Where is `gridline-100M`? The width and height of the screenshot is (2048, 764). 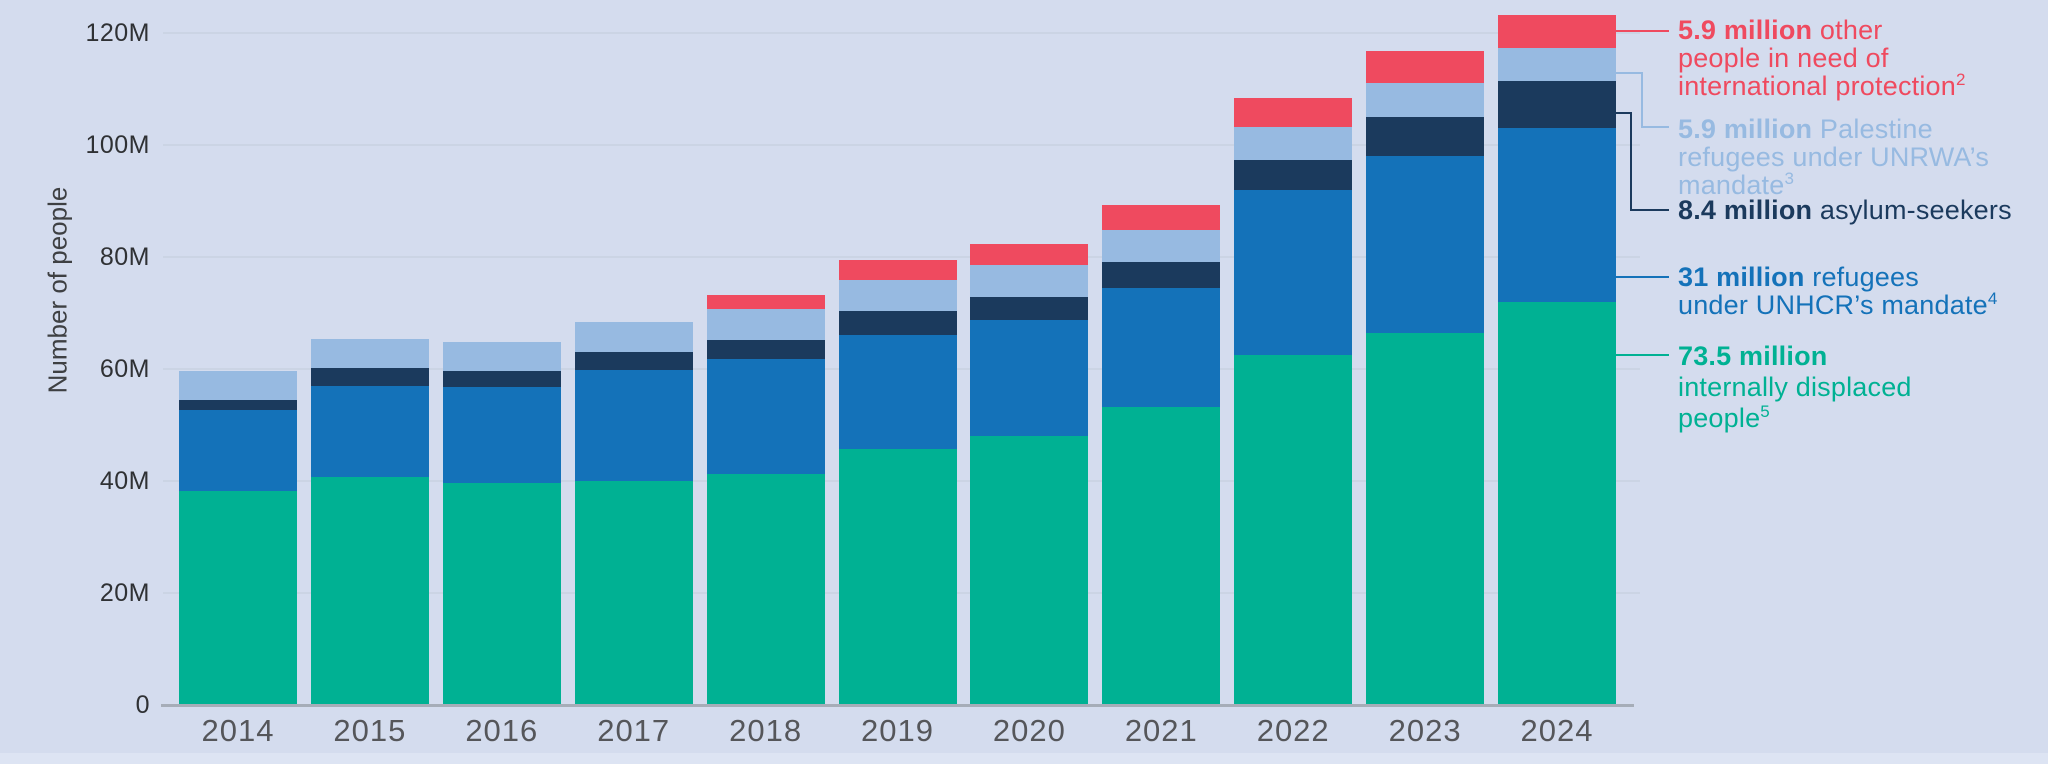 gridline-100M is located at coordinates (901, 145).